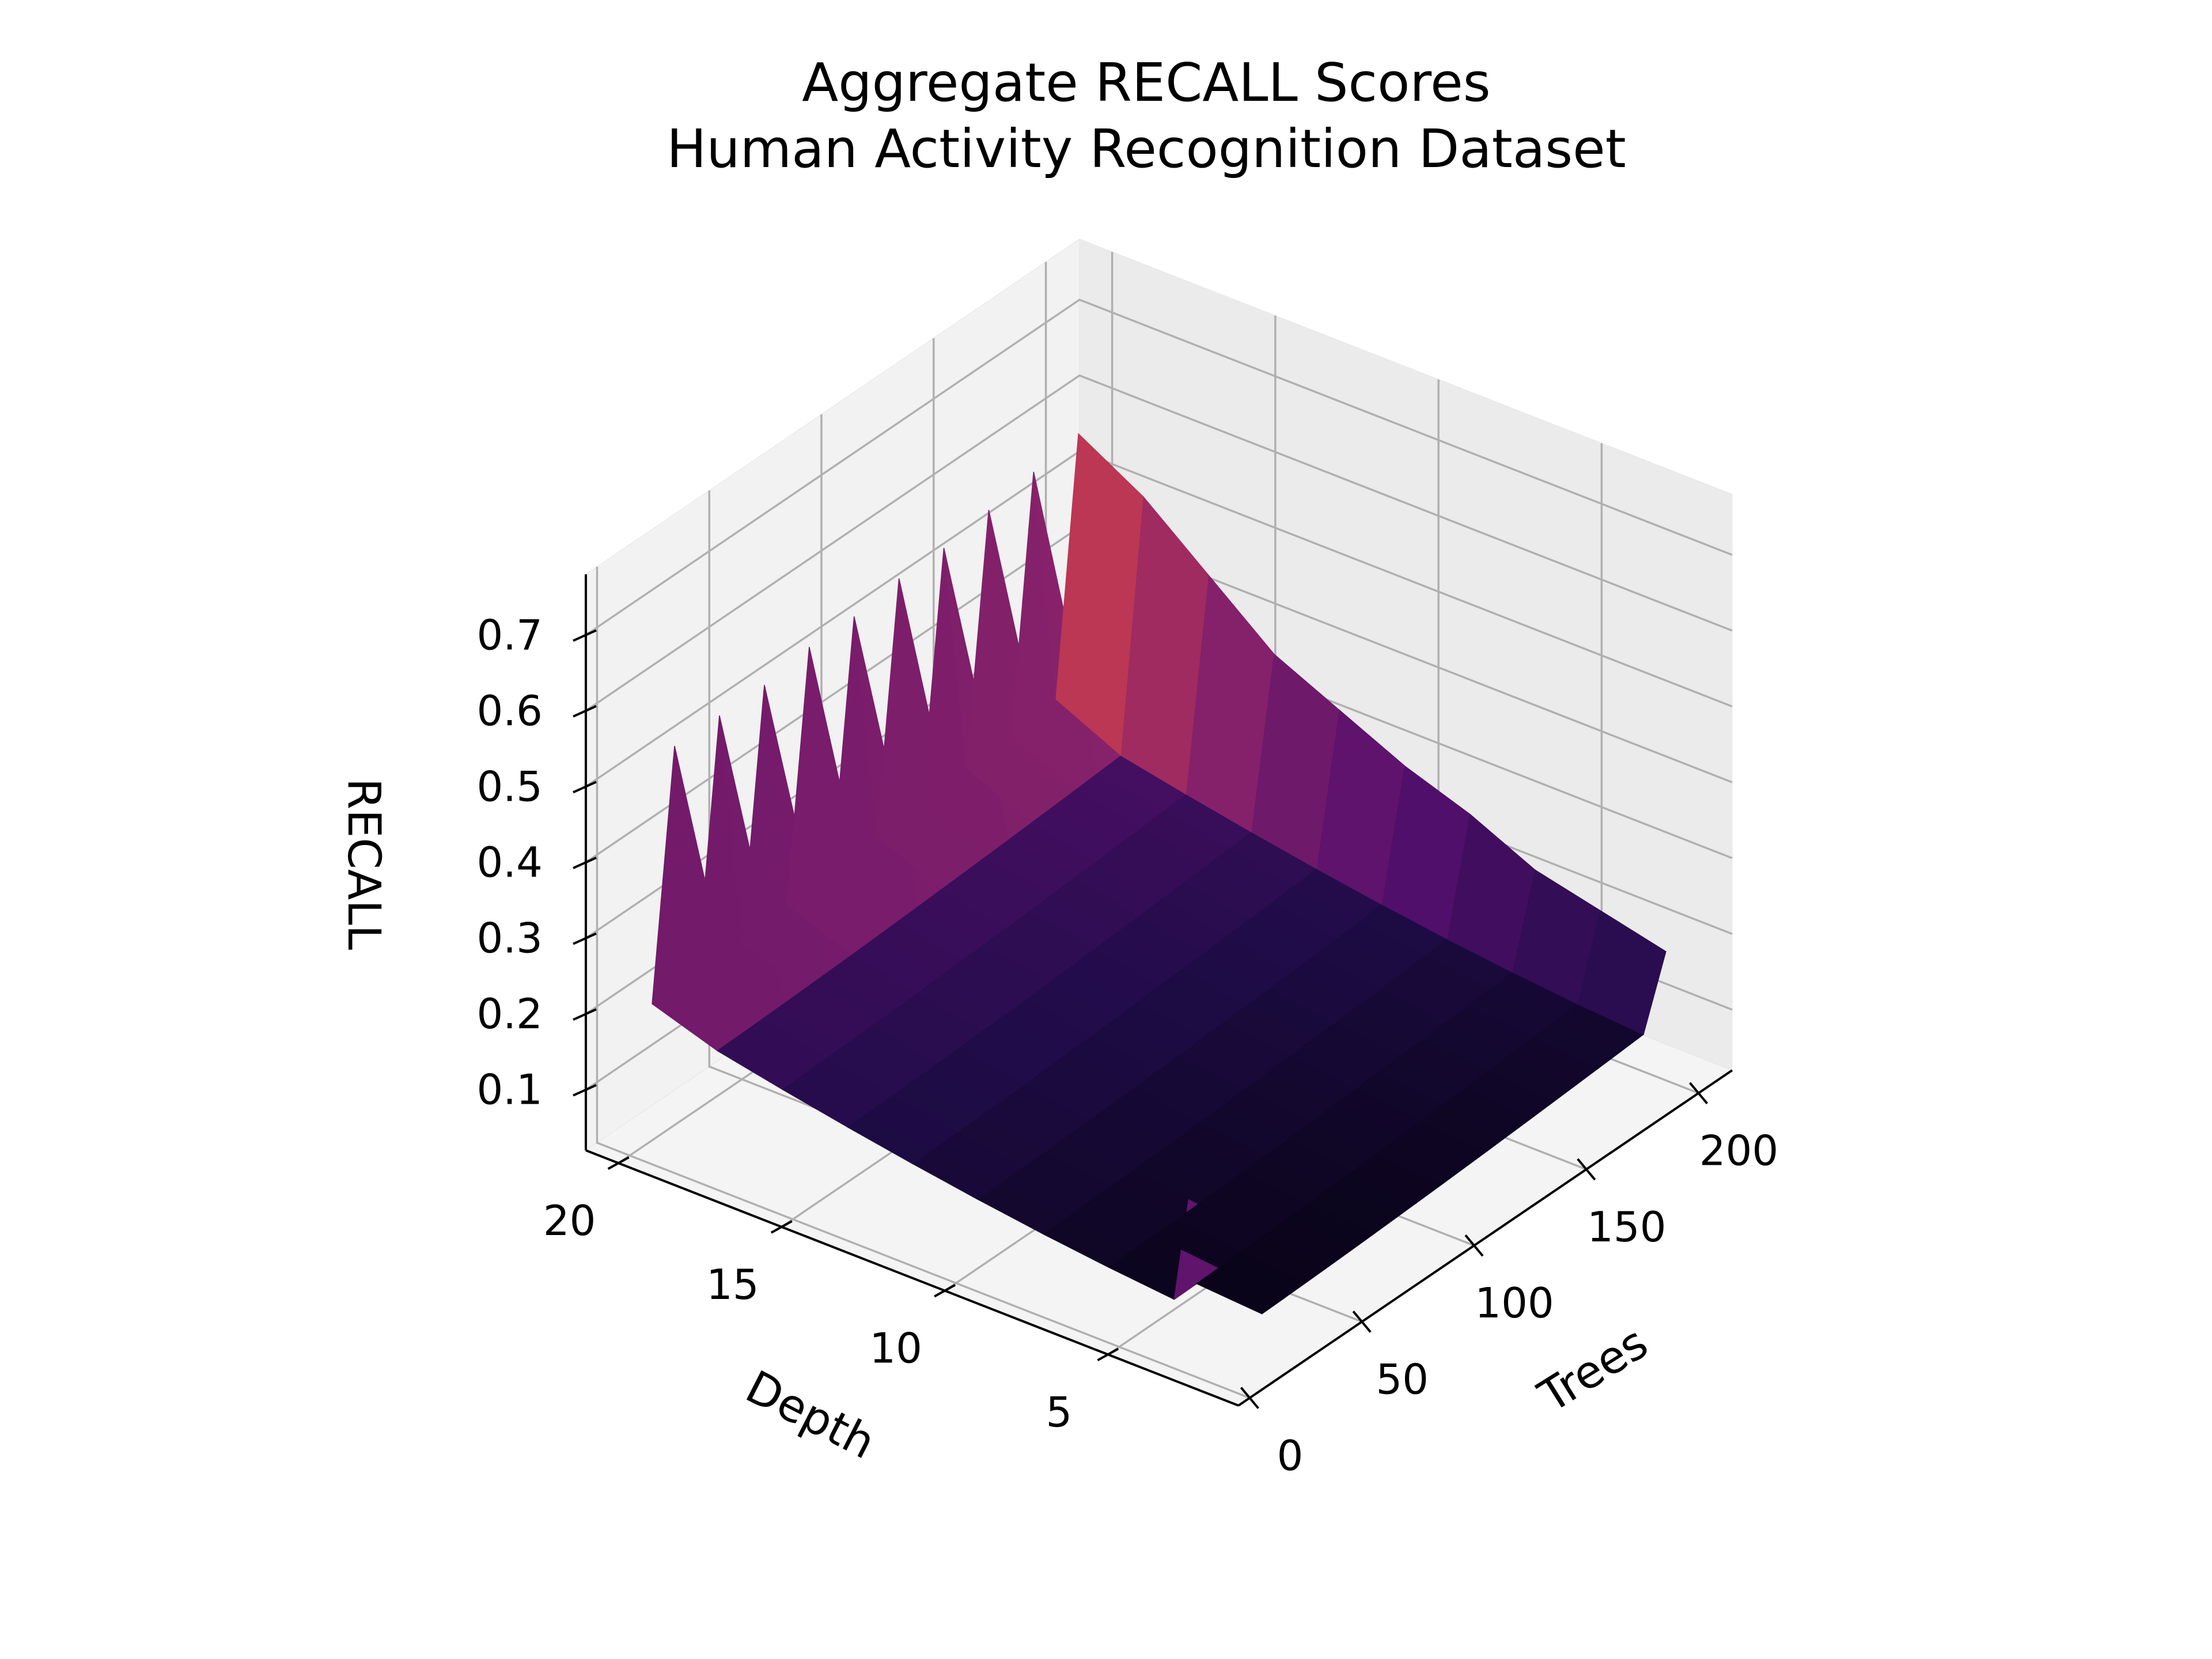  What do you see at coordinates (1146, 149) in the screenshot?
I see `chart-subtitle: Human Activity Recognition Dataset` at bounding box center [1146, 149].